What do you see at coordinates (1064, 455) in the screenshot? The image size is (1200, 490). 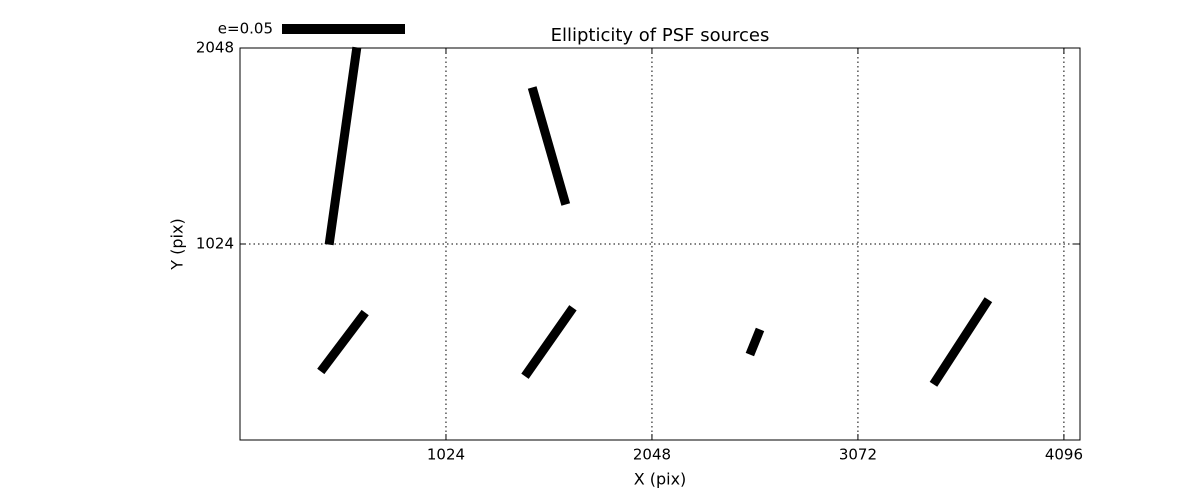 I see `x-tick-label: 4096` at bounding box center [1064, 455].